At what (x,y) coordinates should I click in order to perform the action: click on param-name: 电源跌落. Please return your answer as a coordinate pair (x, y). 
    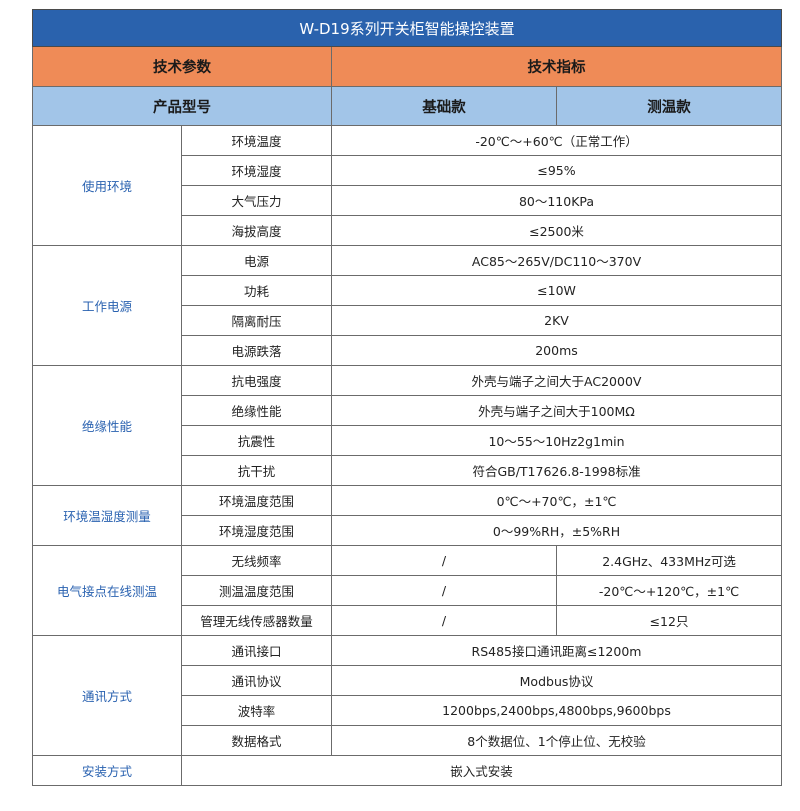
    Looking at the image, I should click on (256, 350).